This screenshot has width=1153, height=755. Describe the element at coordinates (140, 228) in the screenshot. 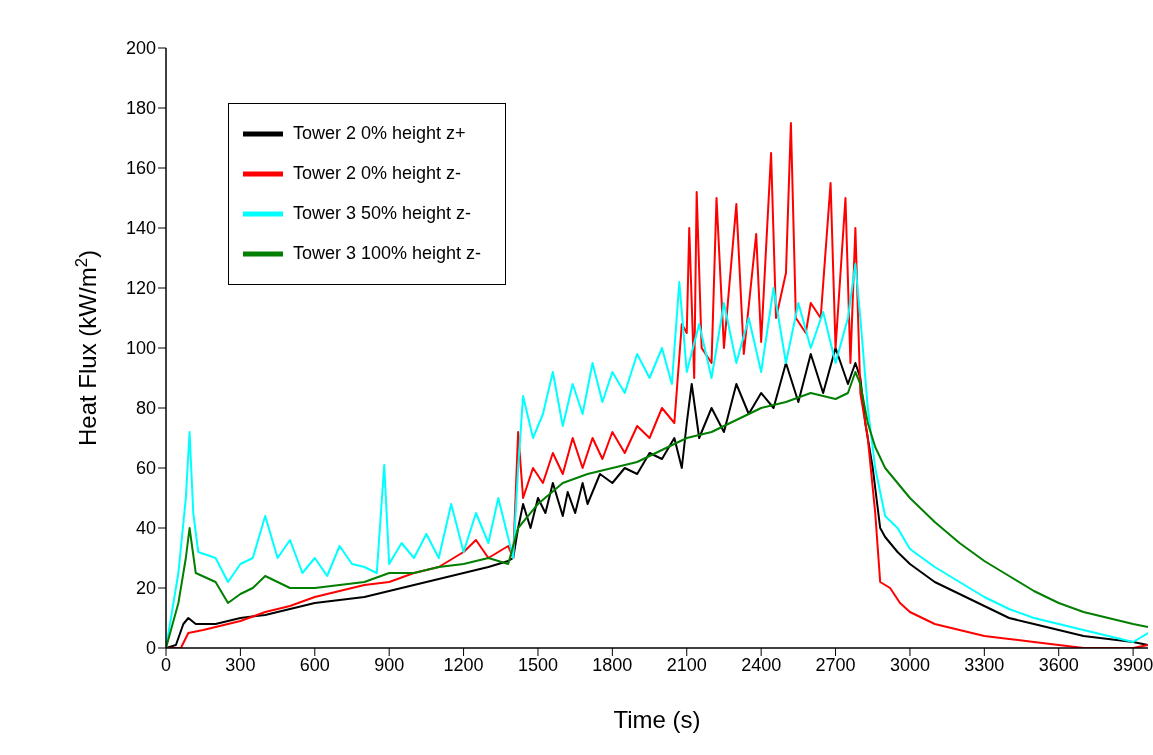

I see `y-tick-label: 140` at that location.